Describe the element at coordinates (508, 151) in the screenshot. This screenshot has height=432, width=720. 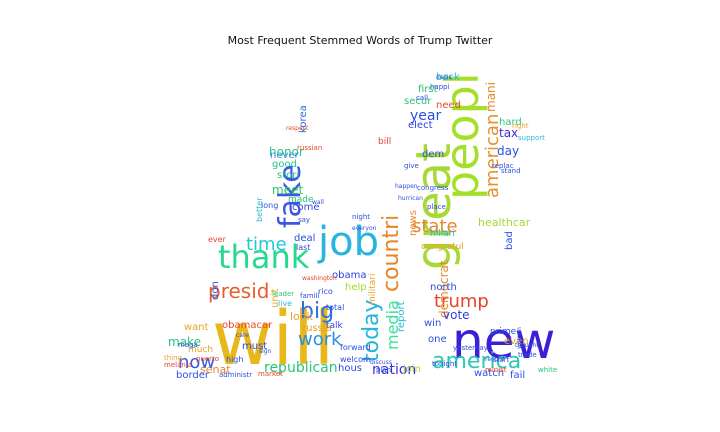
I see `cloud-word-day: day` at that location.